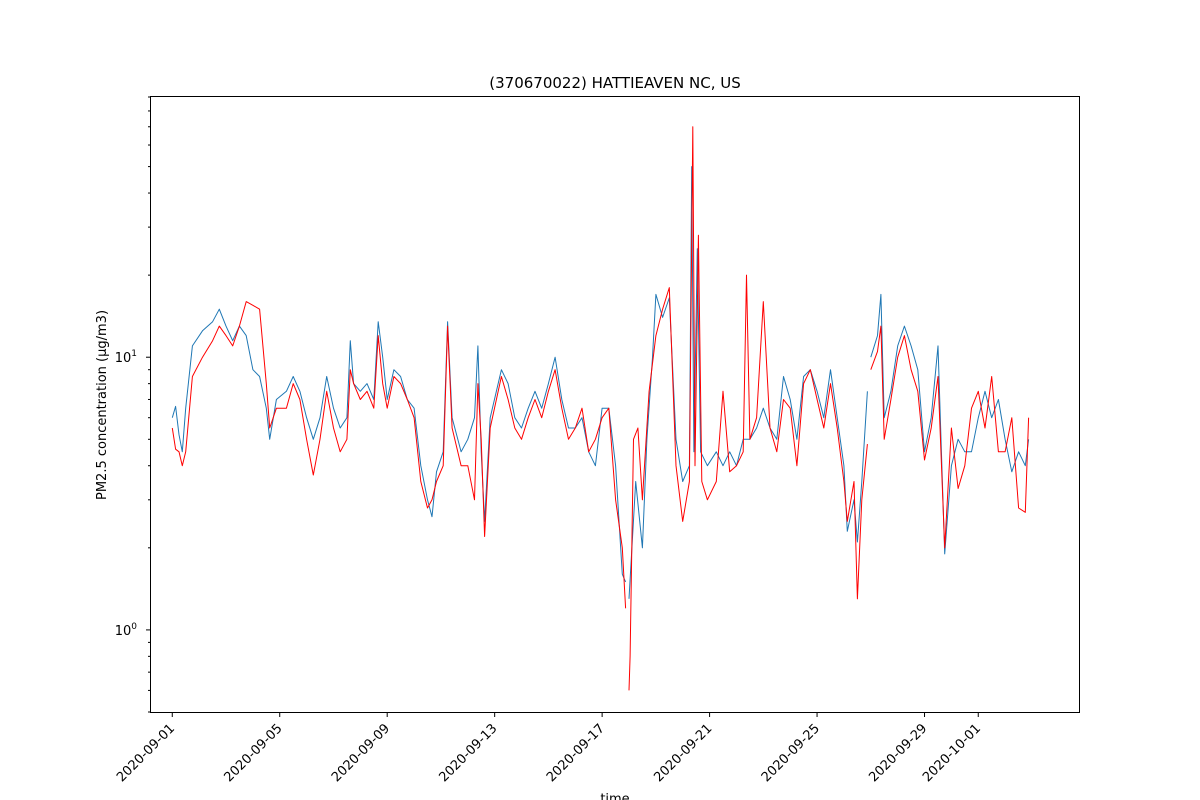 This screenshot has width=1200, height=800. I want to click on y-axis-ticks: 100 10¹, so click(133, 404).